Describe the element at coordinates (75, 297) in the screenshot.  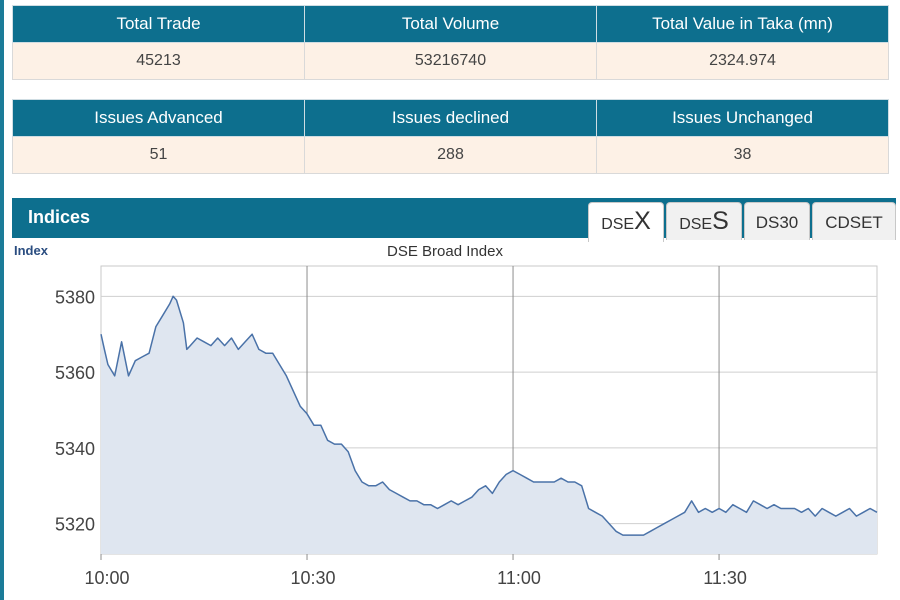
I see `y-tick-label: 5380` at that location.